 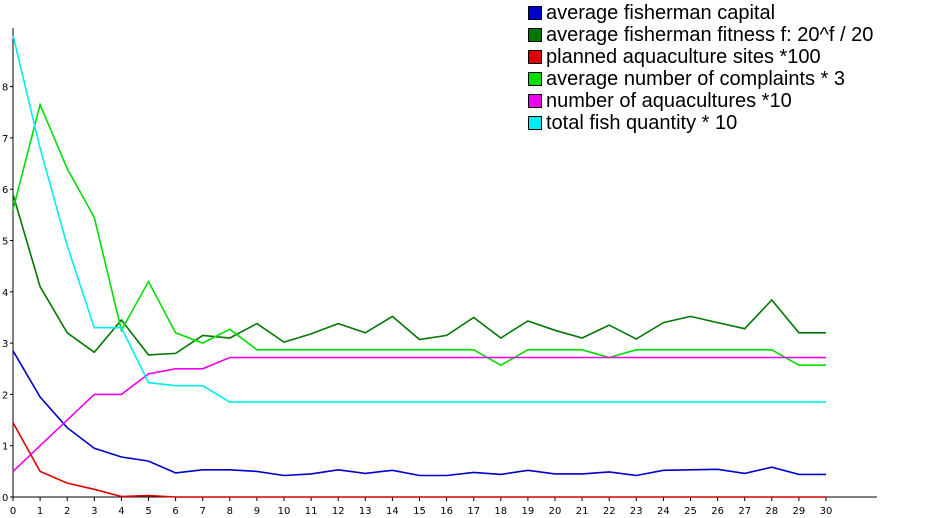 I want to click on legend-label: number of aquacultures *10, so click(x=669, y=101).